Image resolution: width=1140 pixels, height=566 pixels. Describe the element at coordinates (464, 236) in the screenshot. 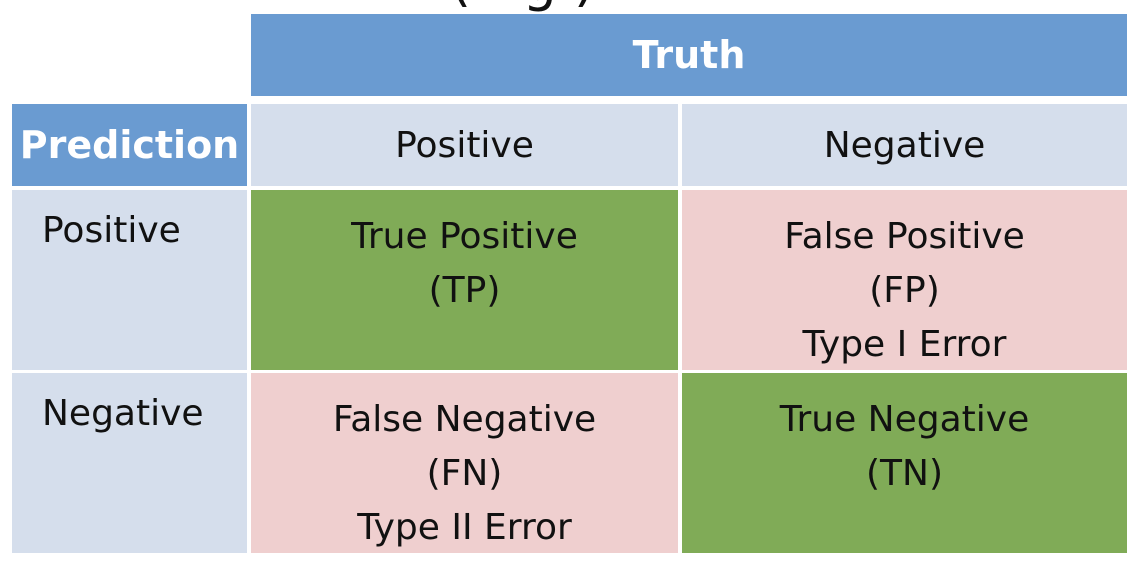

I see `cell-tp-name: True Positive` at that location.